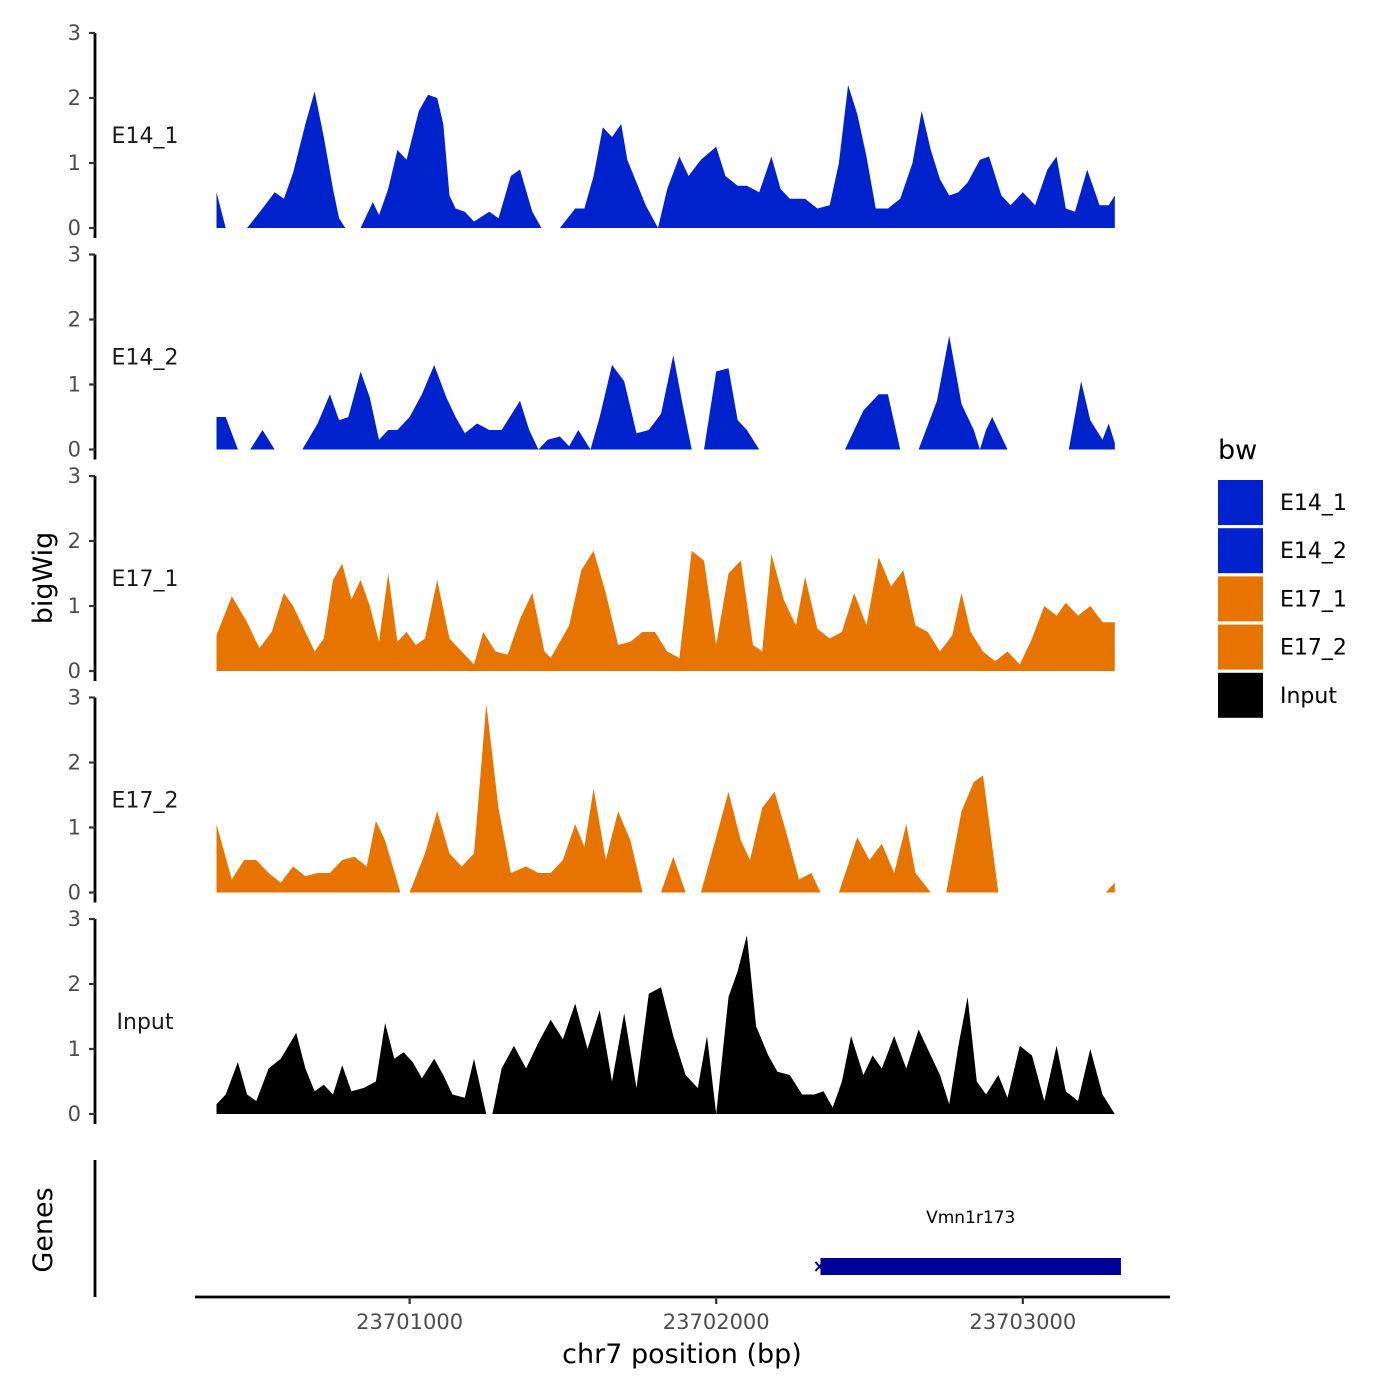  Describe the element at coordinates (145, 136) in the screenshot. I see `track-label: E14_1` at that location.